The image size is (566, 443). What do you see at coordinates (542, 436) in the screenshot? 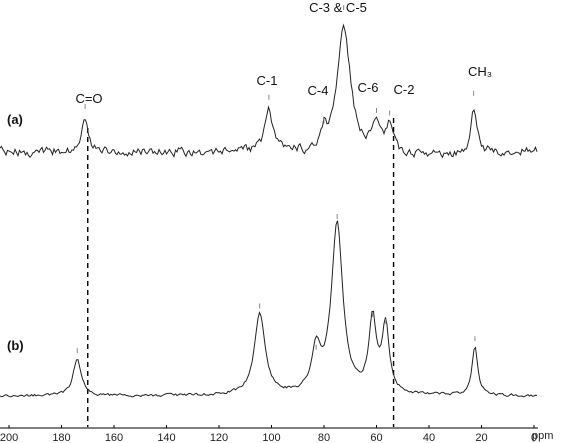
I see `x-axis-label: ppm` at bounding box center [542, 436].